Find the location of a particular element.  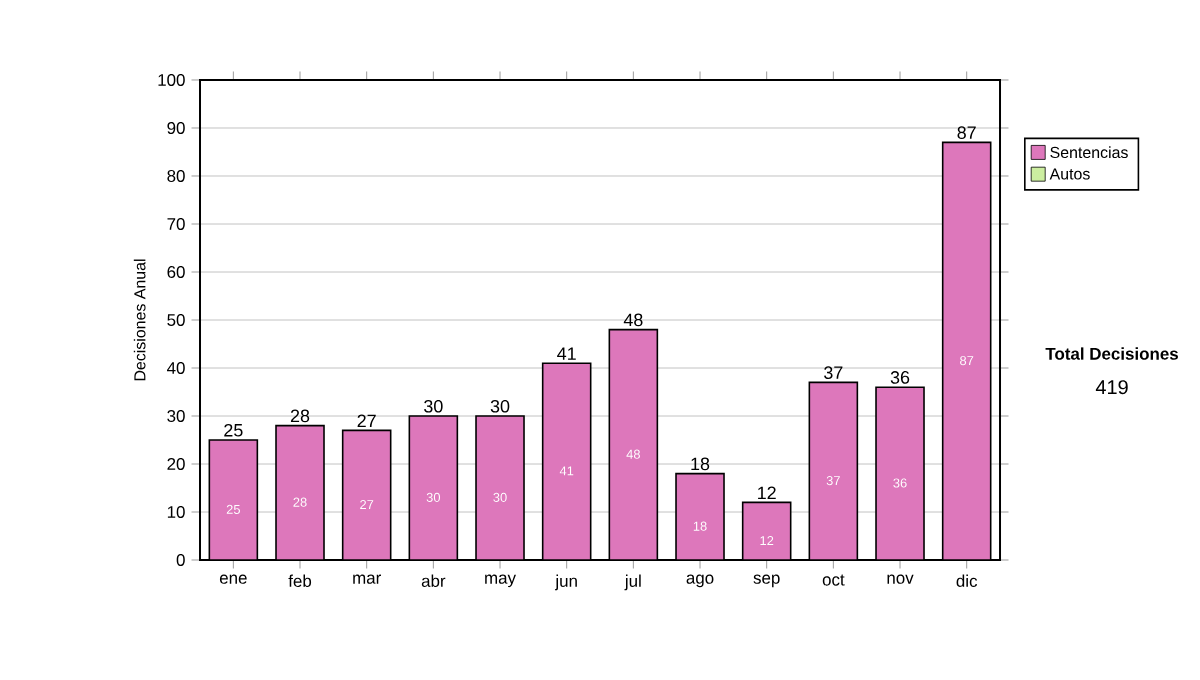

total-label: 25 is located at coordinates (233, 430).